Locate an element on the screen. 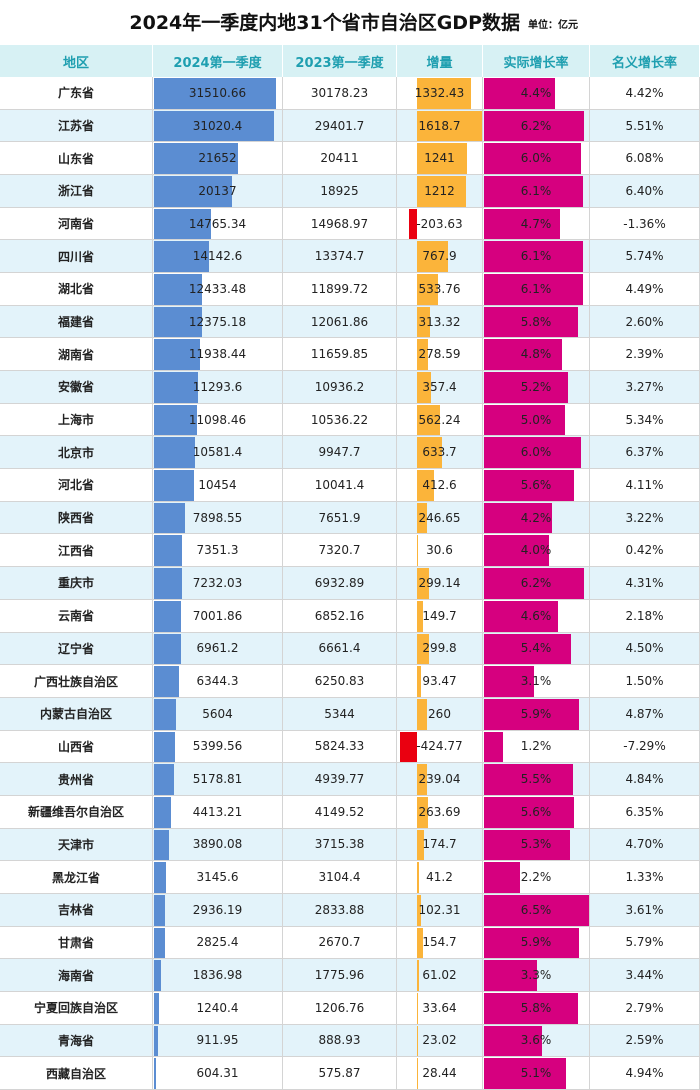 The width and height of the screenshot is (700, 1090). real-growth: 6.1% is located at coordinates (536, 257).